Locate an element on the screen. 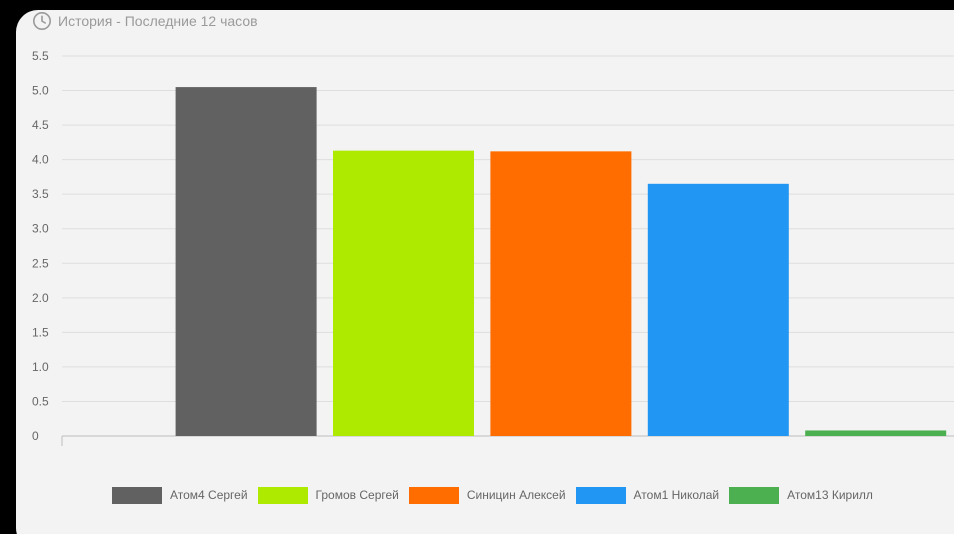  y-tick-label: 4.0 is located at coordinates (40, 160).